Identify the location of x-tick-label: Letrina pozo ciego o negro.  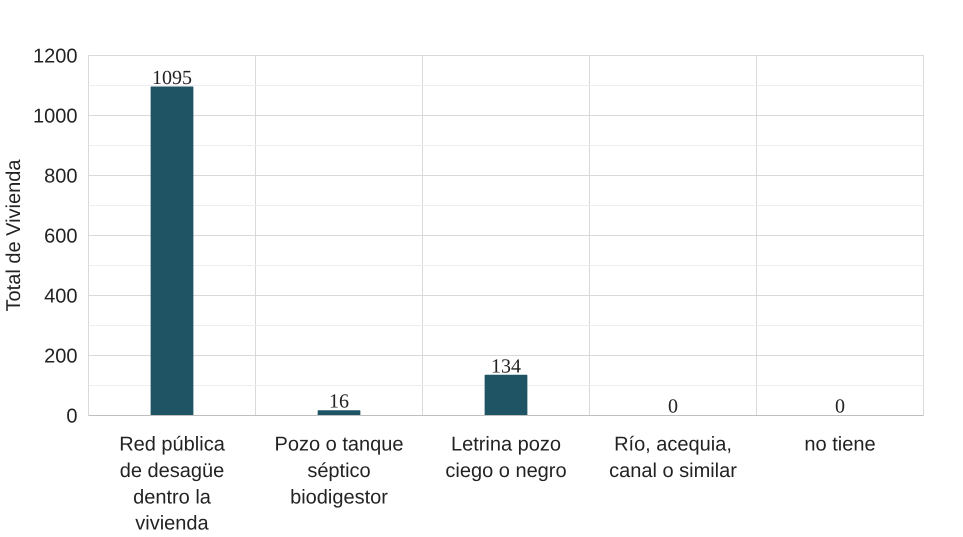
(506, 458).